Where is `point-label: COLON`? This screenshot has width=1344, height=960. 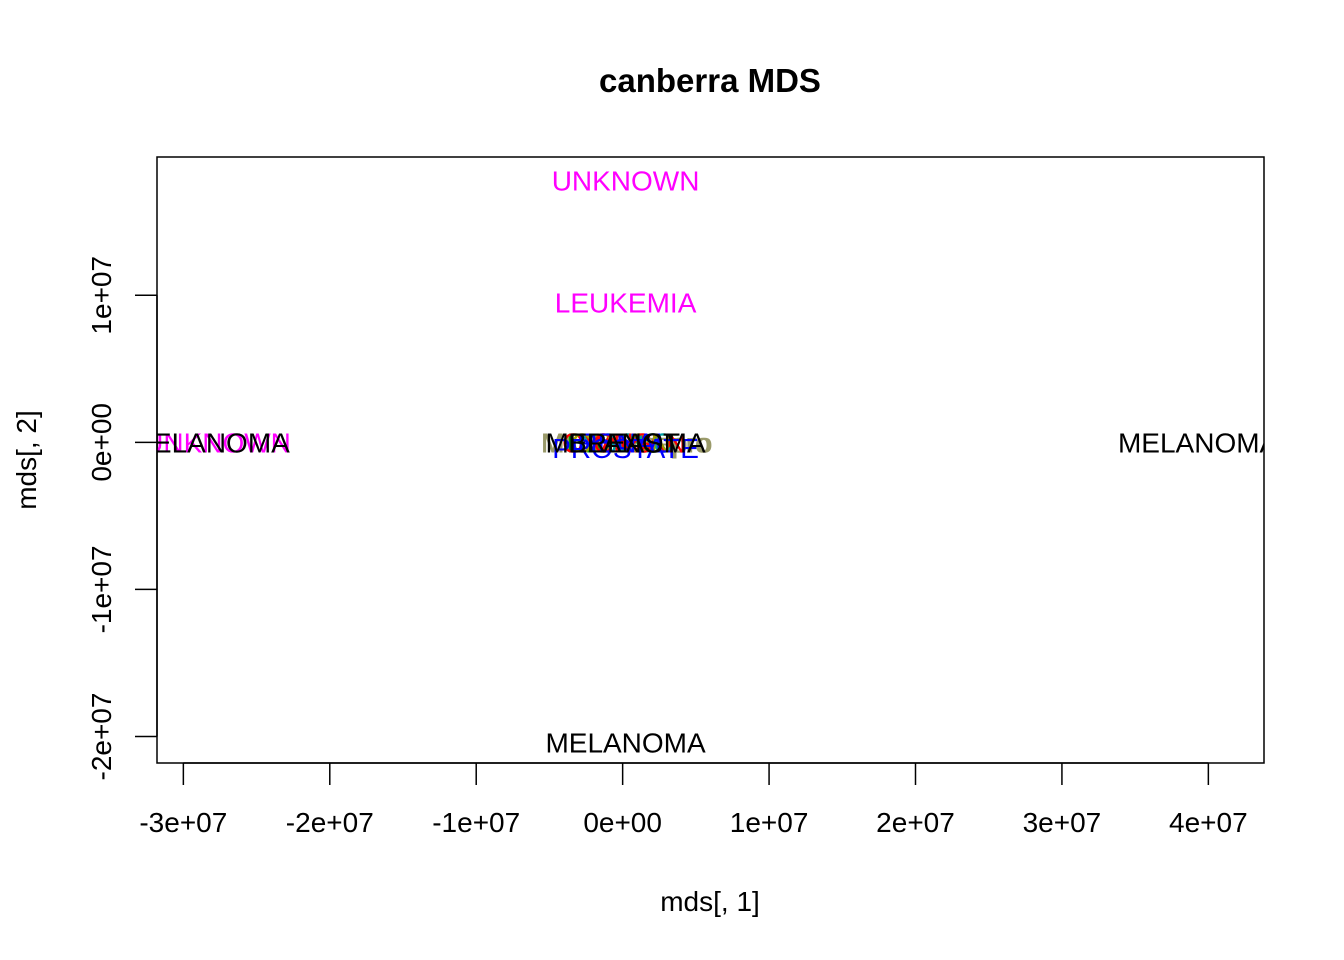
point-label: COLON is located at coordinates (621, 442).